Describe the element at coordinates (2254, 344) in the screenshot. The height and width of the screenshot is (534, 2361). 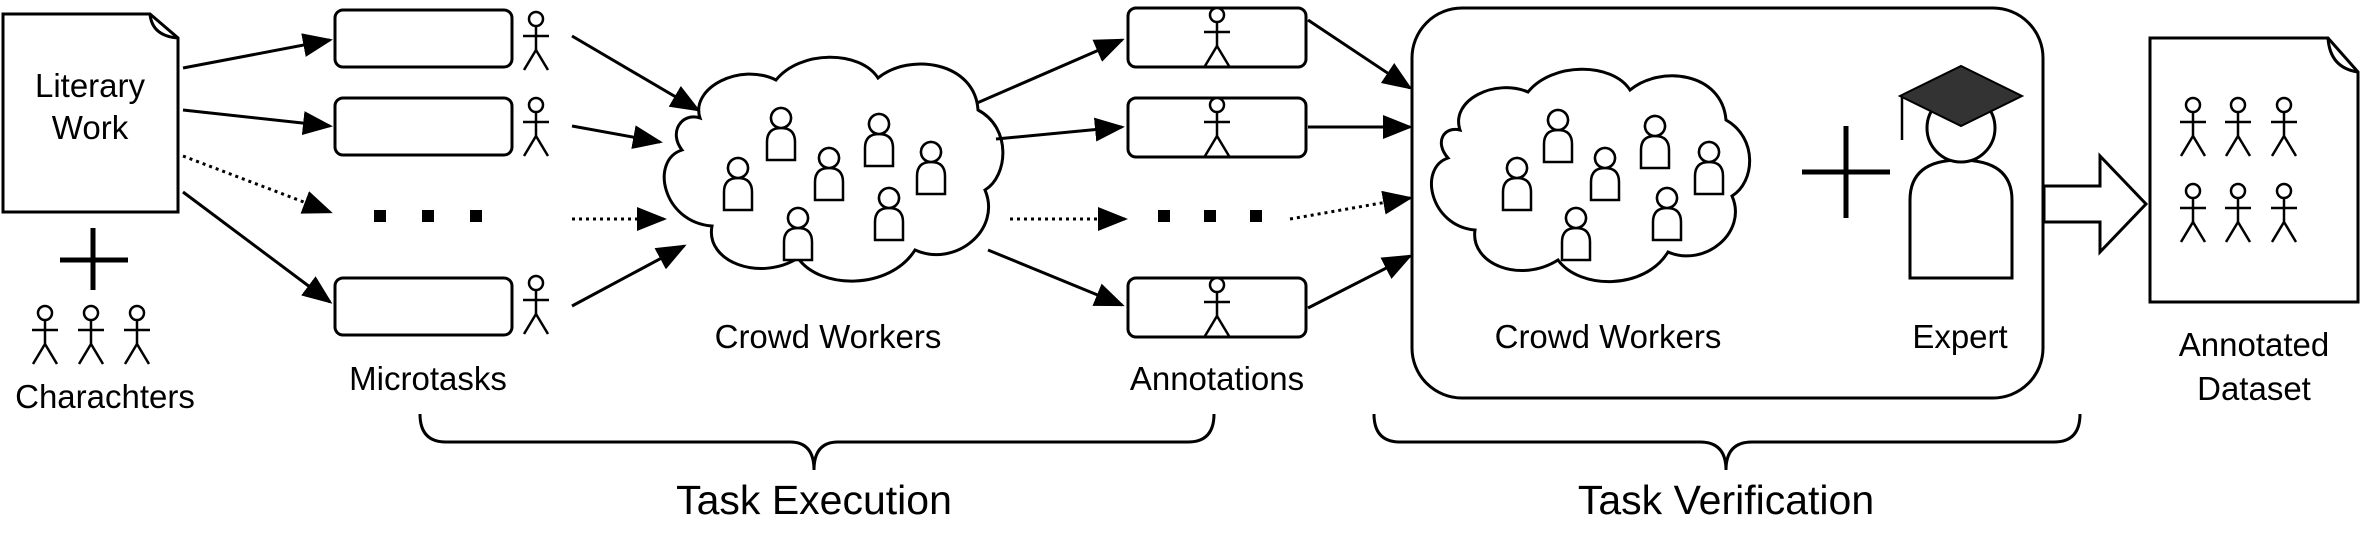
I see `annotated-dataset-label-line1: Annotated` at that location.